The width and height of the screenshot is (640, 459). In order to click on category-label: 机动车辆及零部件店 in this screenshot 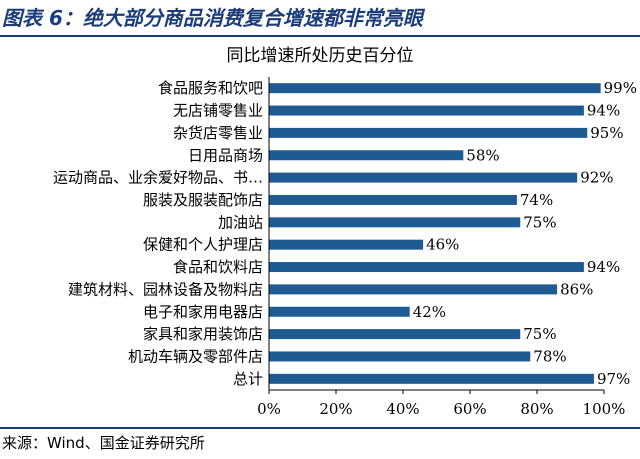, I will do `click(195, 356)`.